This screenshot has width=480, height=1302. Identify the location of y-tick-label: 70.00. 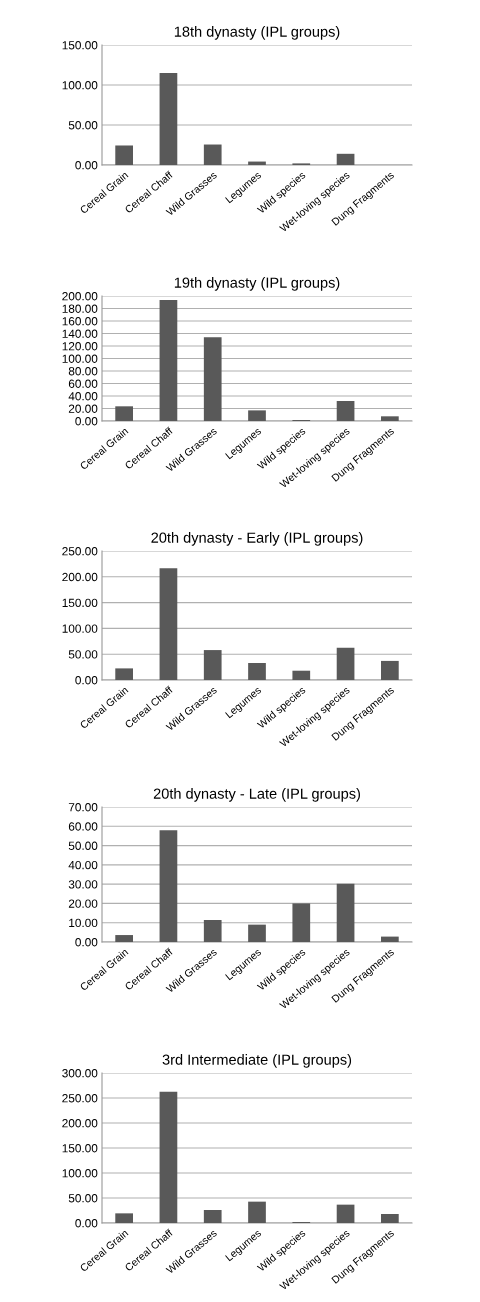
(83, 807).